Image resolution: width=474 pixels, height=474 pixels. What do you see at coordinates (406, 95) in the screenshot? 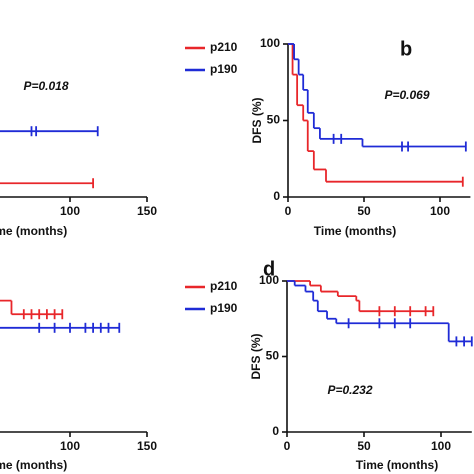
I see `p-value: P=0.069` at bounding box center [406, 95].